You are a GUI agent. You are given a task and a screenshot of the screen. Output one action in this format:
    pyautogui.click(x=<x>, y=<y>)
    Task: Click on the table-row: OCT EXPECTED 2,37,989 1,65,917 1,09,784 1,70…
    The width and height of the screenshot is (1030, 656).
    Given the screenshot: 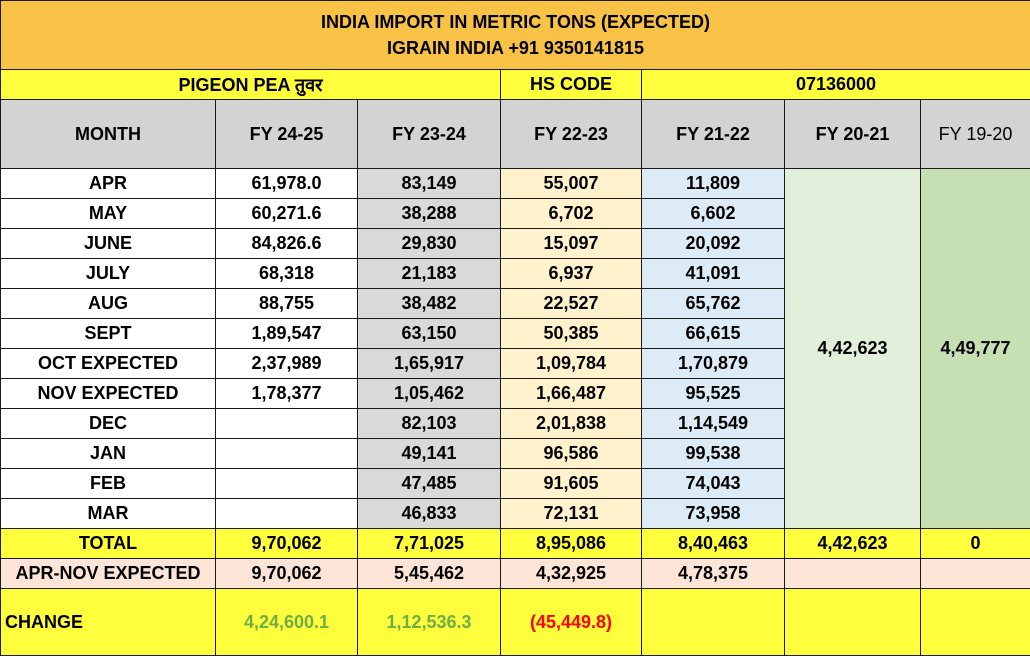 What is the action you would take?
    pyautogui.click(x=515, y=363)
    